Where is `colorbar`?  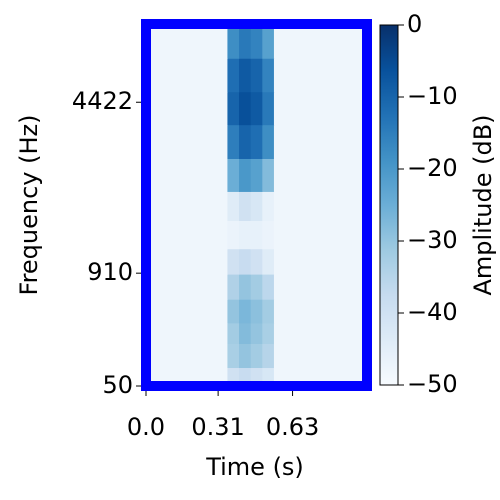
colorbar is located at coordinates (389, 205).